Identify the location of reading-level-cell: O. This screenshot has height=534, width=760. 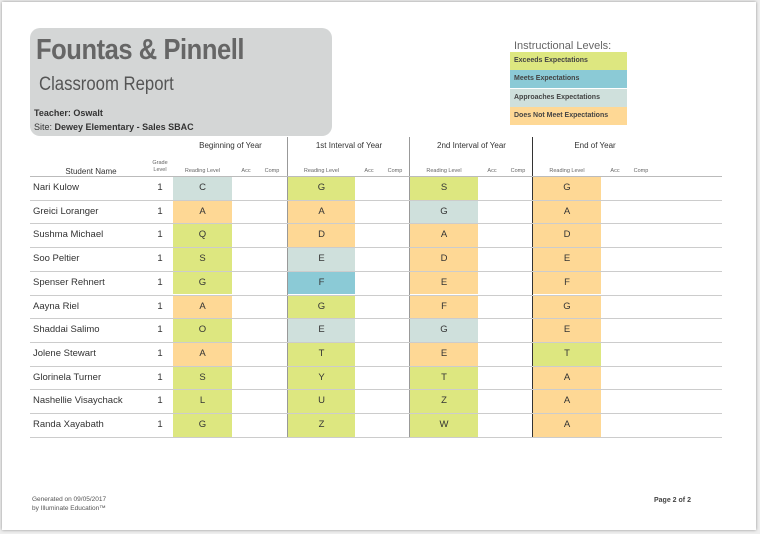
(202, 330).